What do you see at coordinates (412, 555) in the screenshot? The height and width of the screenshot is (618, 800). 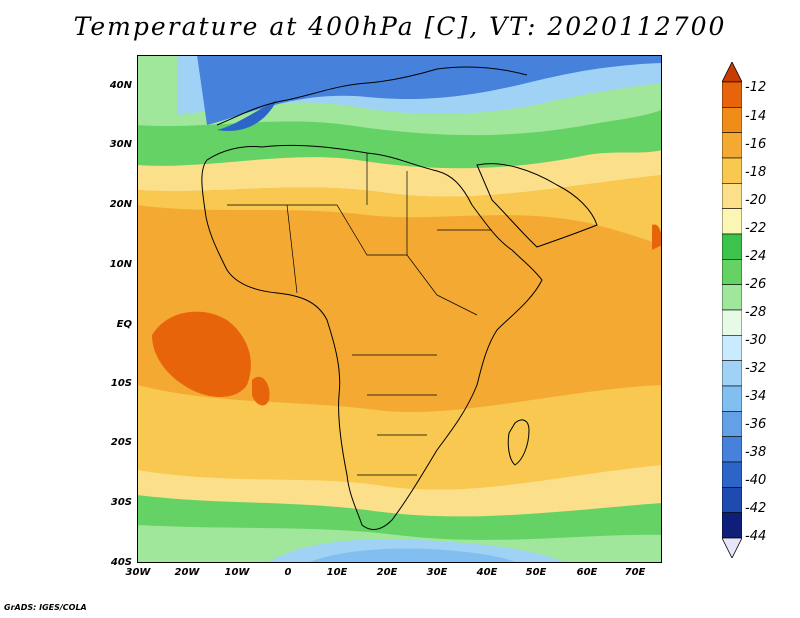 I see `south-blue-core` at bounding box center [412, 555].